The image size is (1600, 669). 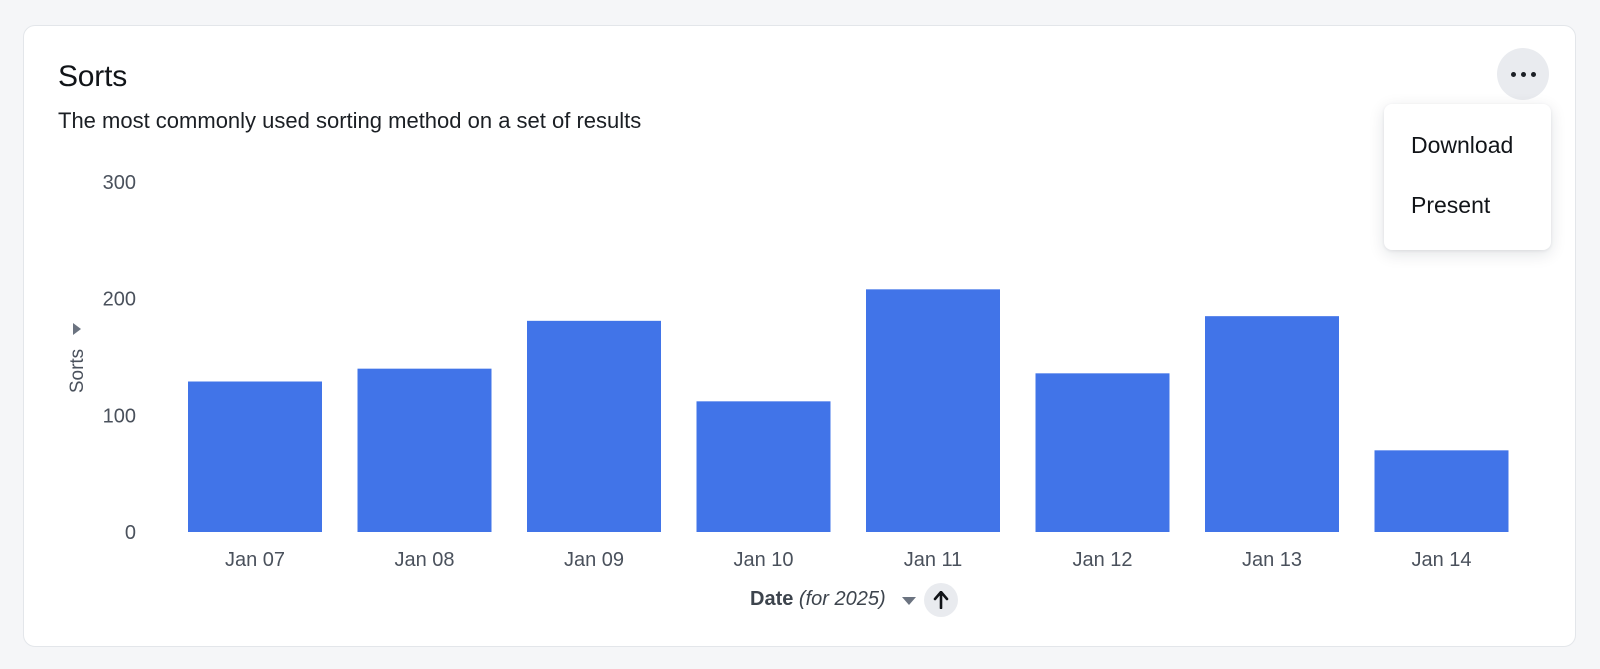 What do you see at coordinates (1102, 560) in the screenshot?
I see `x-tick-label: Jan 12` at bounding box center [1102, 560].